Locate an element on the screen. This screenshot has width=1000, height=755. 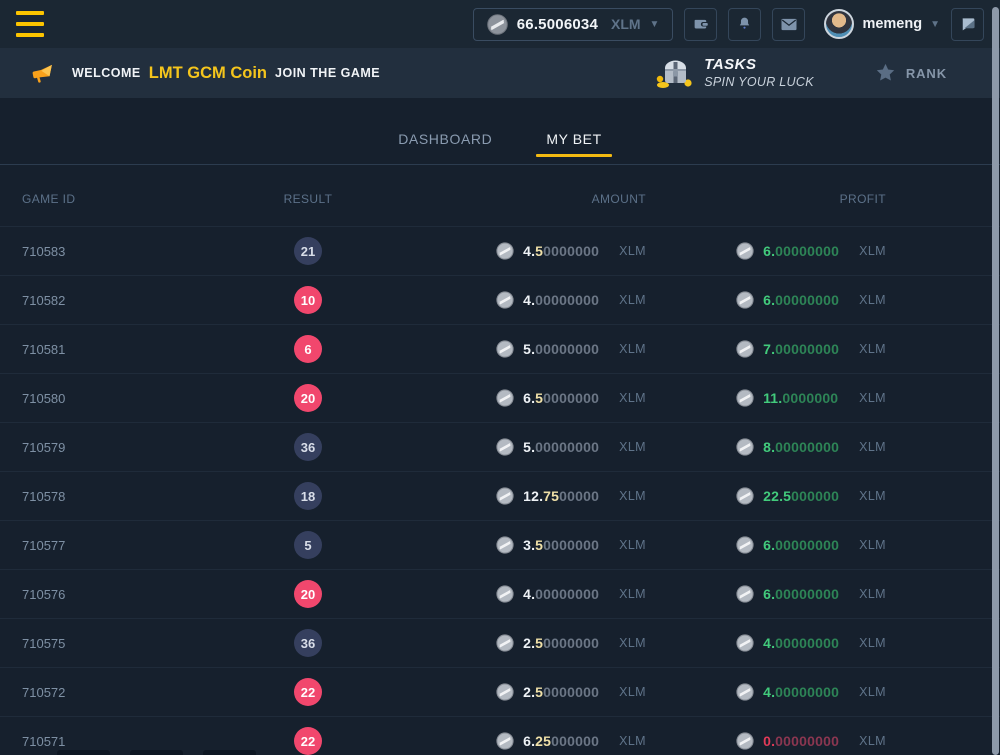
coin-name: LMT GCM Coin is located at coordinates (208, 72).